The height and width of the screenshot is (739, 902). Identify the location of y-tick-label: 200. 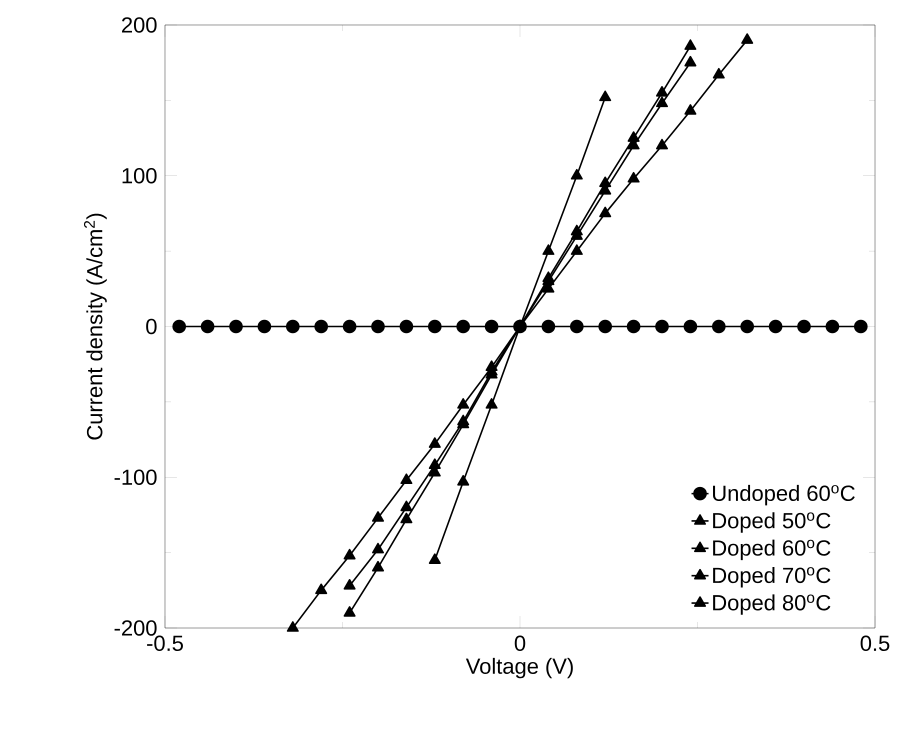
(139, 25).